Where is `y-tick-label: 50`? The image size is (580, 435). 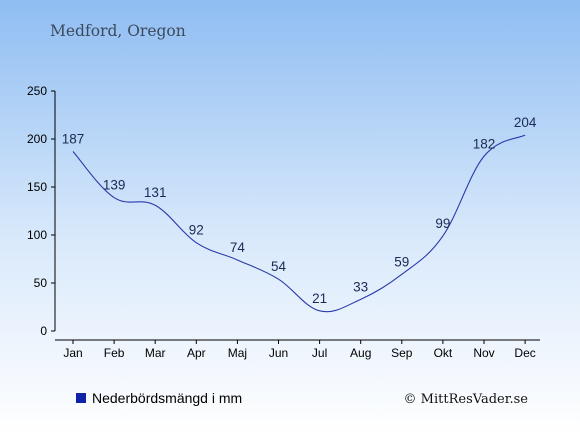
y-tick-label: 50 is located at coordinates (41, 283).